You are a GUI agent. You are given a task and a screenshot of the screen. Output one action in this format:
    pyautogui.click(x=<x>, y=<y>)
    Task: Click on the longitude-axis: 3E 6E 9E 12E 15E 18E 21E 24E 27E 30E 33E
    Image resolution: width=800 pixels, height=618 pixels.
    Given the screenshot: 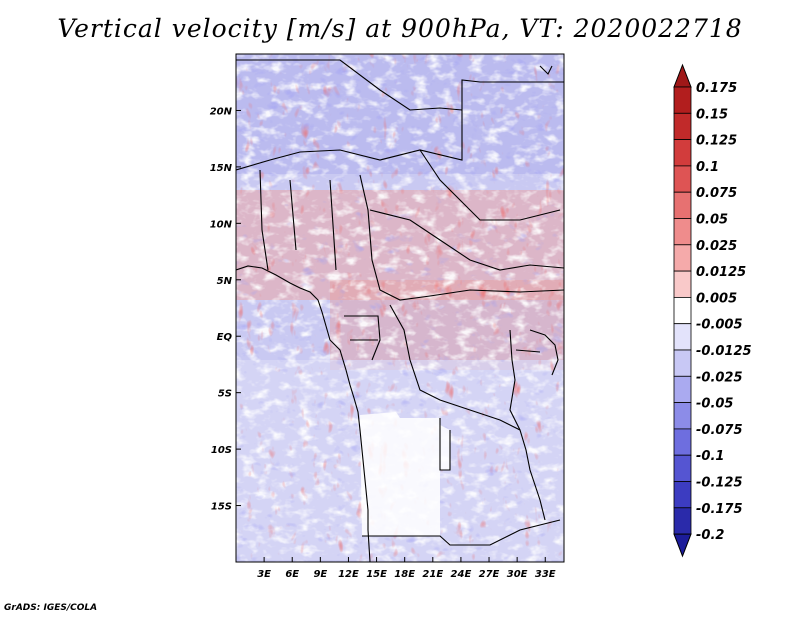 What is the action you would take?
    pyautogui.click(x=406, y=568)
    